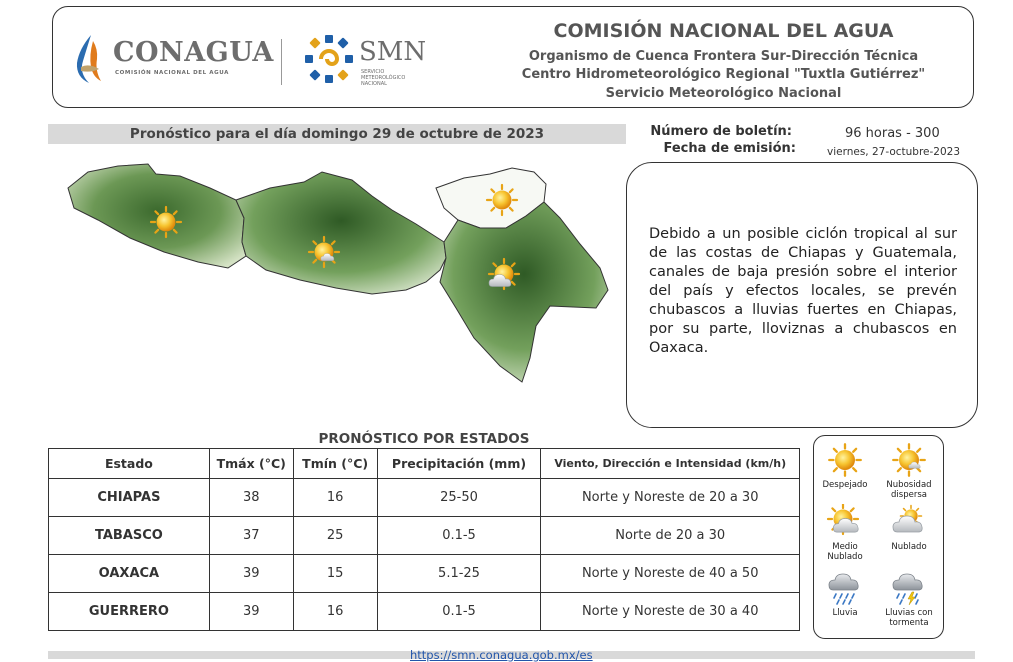  What do you see at coordinates (504, 274) in the screenshot?
I see `map-icon-chiapas-sun-partly-cloudy-icon` at bounding box center [504, 274].